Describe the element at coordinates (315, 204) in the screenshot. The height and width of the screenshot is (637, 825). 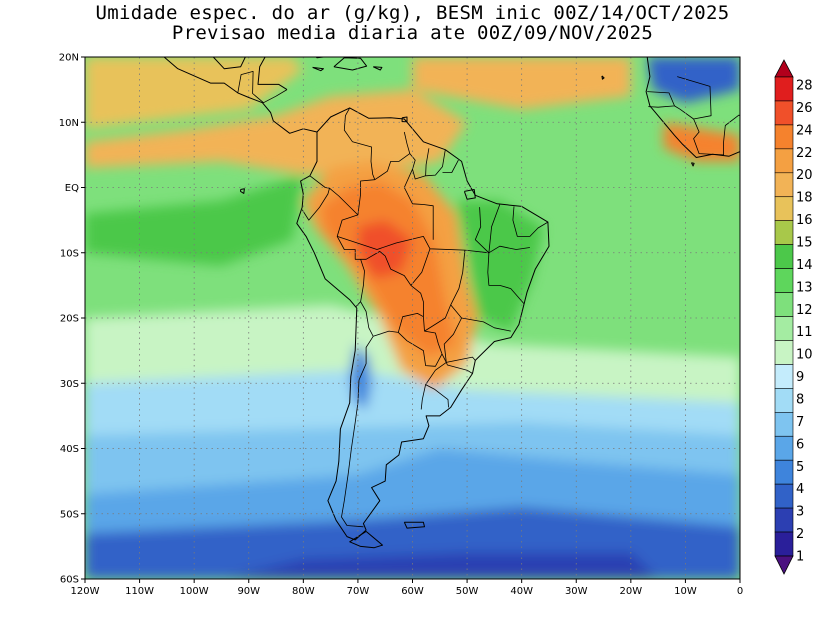
I see `border-ecuador-peru` at that location.